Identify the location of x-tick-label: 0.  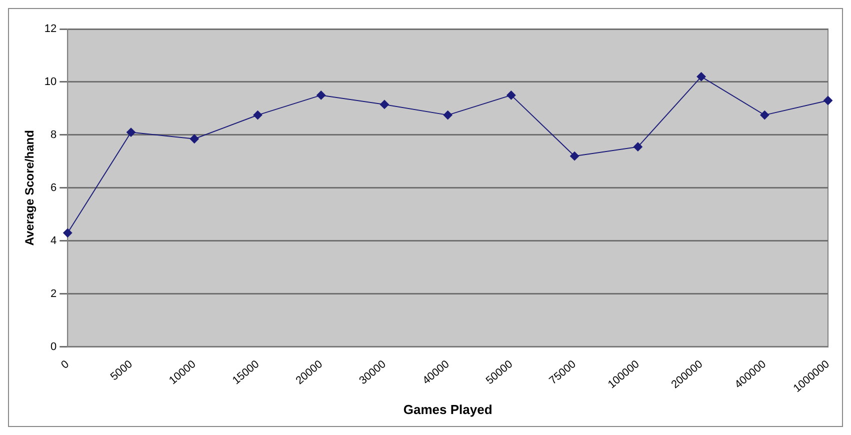
(65, 365).